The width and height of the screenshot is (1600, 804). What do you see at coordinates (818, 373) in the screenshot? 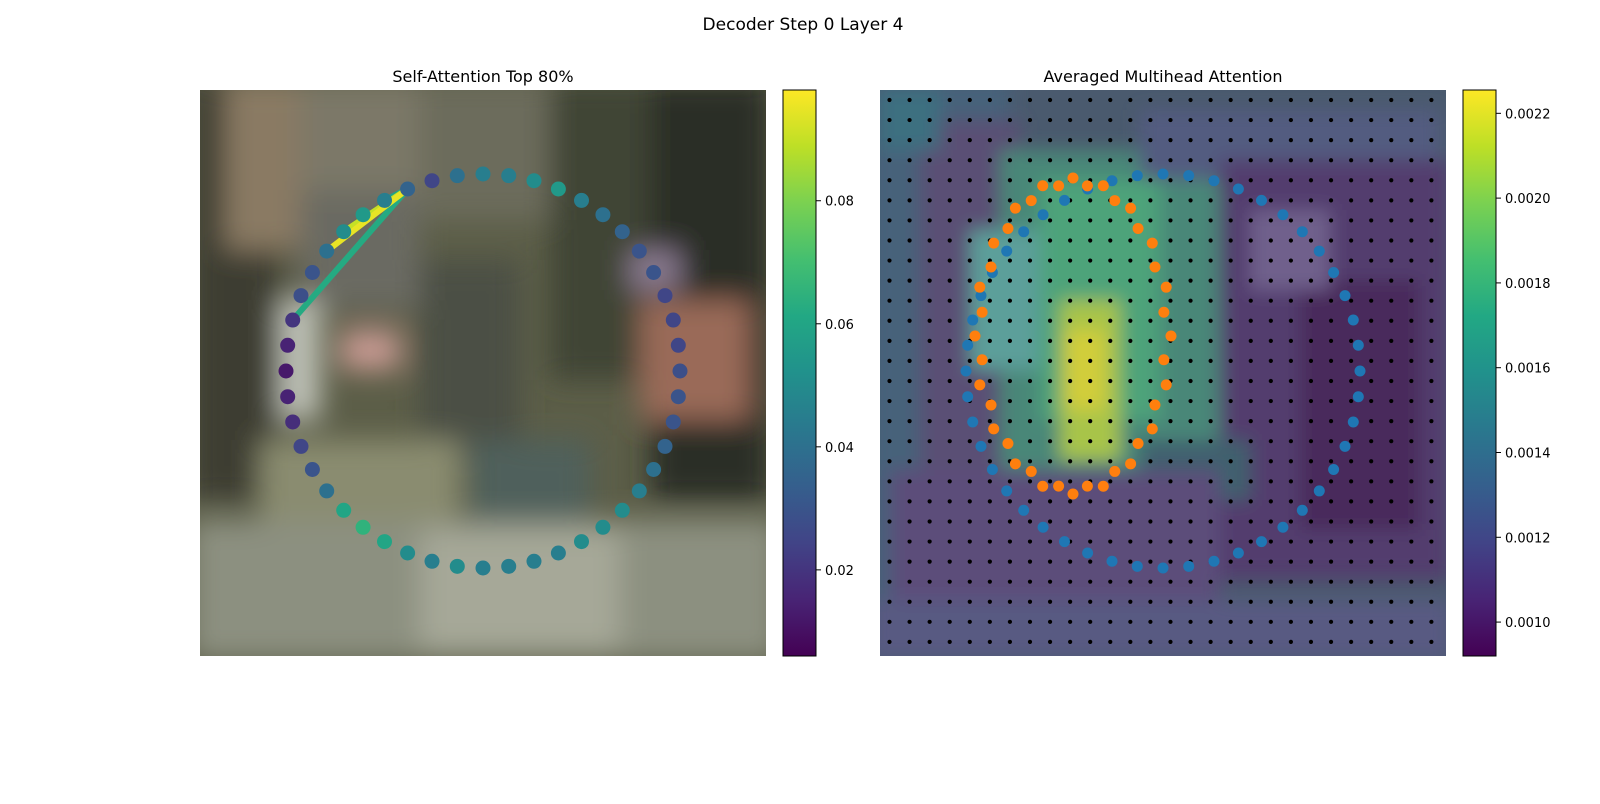
I see `left-colorbar: 0.02 0.04 0.06 0.08` at bounding box center [818, 373].